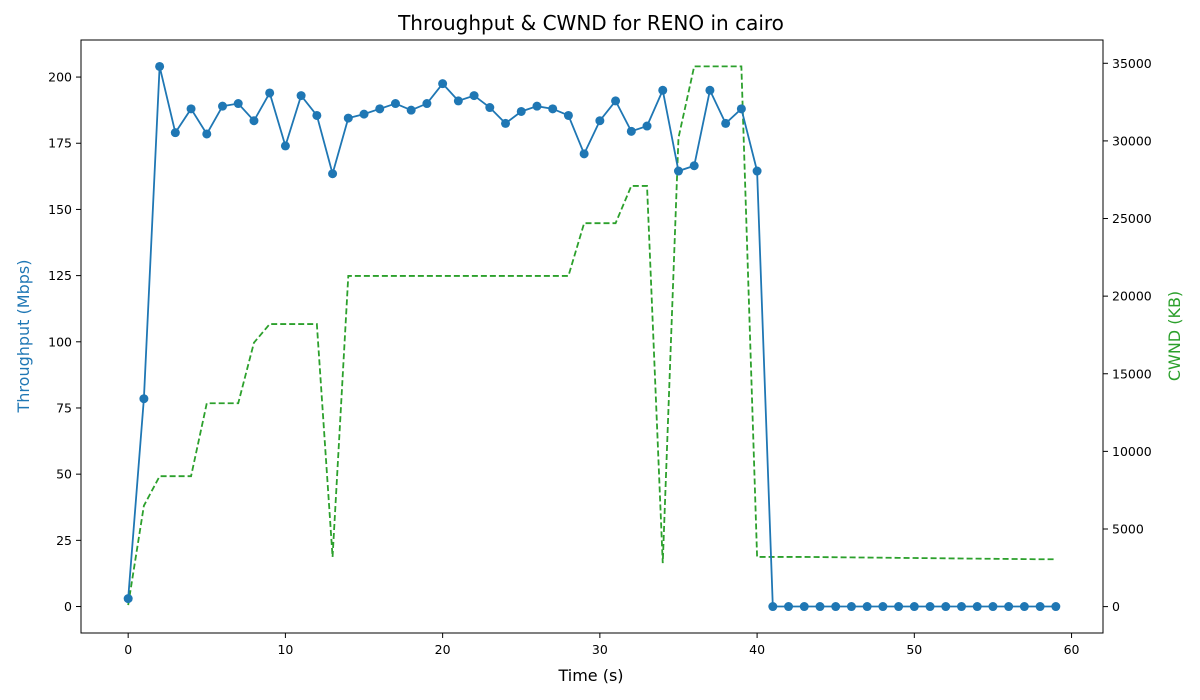 This screenshot has width=1200, height=700. Describe the element at coordinates (914, 649) in the screenshot. I see `x-tick-label: 50` at that location.